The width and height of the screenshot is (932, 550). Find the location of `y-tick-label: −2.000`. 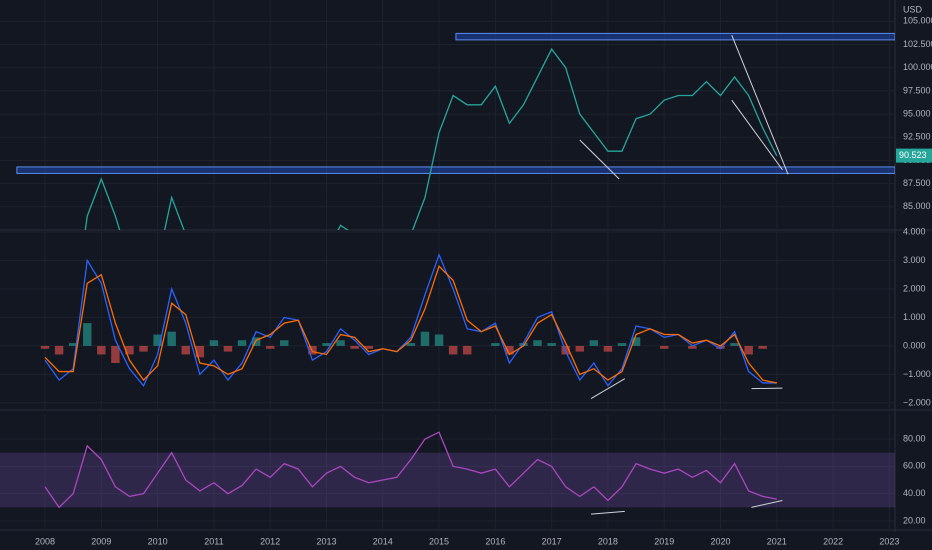

y-tick-label: −2.000 is located at coordinates (917, 402).